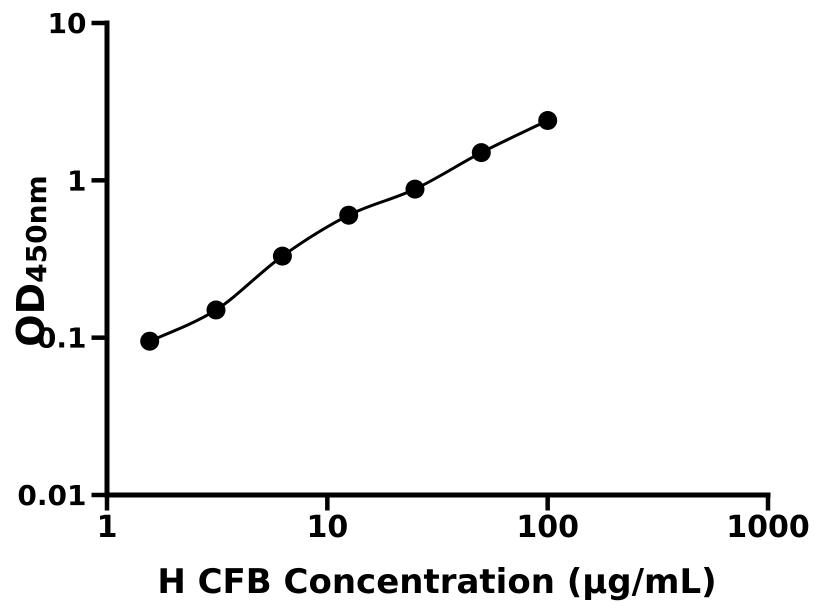  What do you see at coordinates (436, 582) in the screenshot?
I see `x-axis-title: H CFB Concentration (μg/mL)` at bounding box center [436, 582].